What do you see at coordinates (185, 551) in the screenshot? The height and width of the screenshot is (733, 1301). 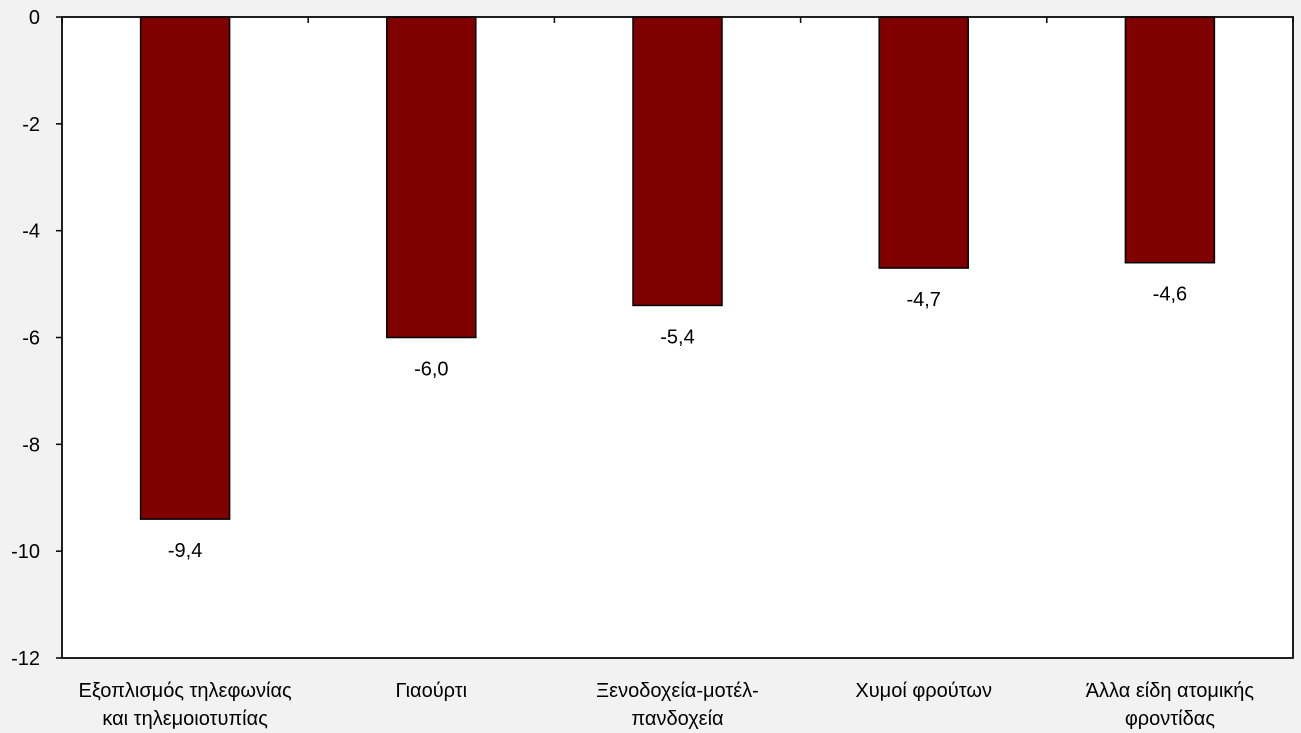 I see `bar-value-label: -9,4` at bounding box center [185, 551].